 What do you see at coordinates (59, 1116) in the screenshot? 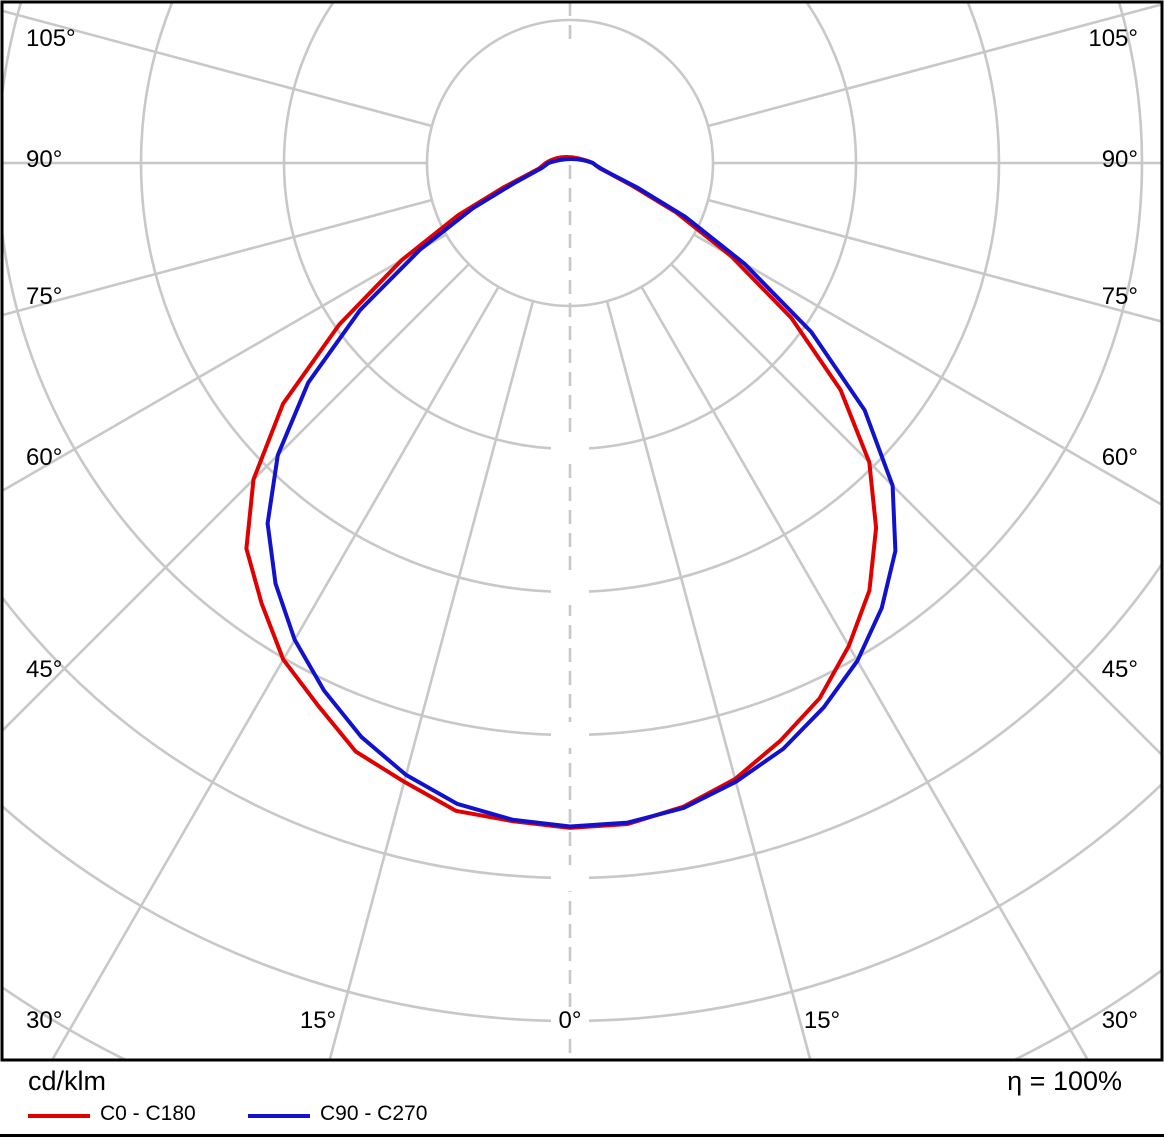
I see `legend-swatch-c0-c180` at bounding box center [59, 1116].